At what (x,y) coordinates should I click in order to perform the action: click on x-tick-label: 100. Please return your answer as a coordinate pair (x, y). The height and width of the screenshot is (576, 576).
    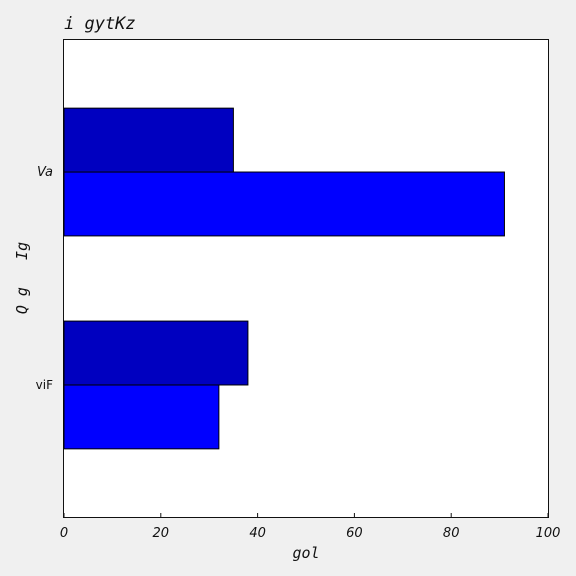
    Looking at the image, I should click on (548, 533).